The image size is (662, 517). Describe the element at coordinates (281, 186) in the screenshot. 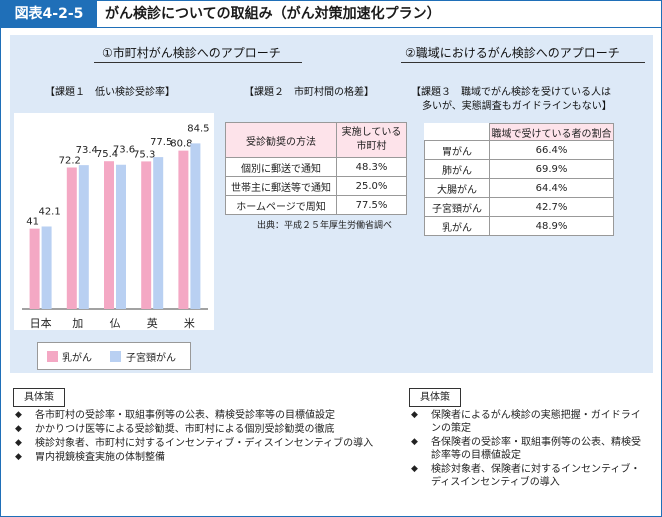

I see `table2-cell: 世帯主に郵送等で通知` at that location.